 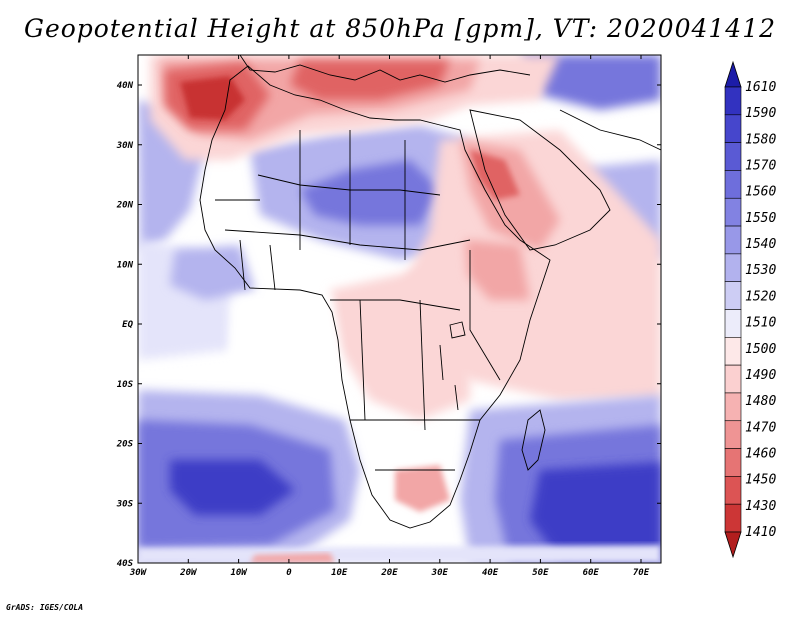 What do you see at coordinates (239, 573) in the screenshot?
I see `lon-label: 10W` at bounding box center [239, 573].